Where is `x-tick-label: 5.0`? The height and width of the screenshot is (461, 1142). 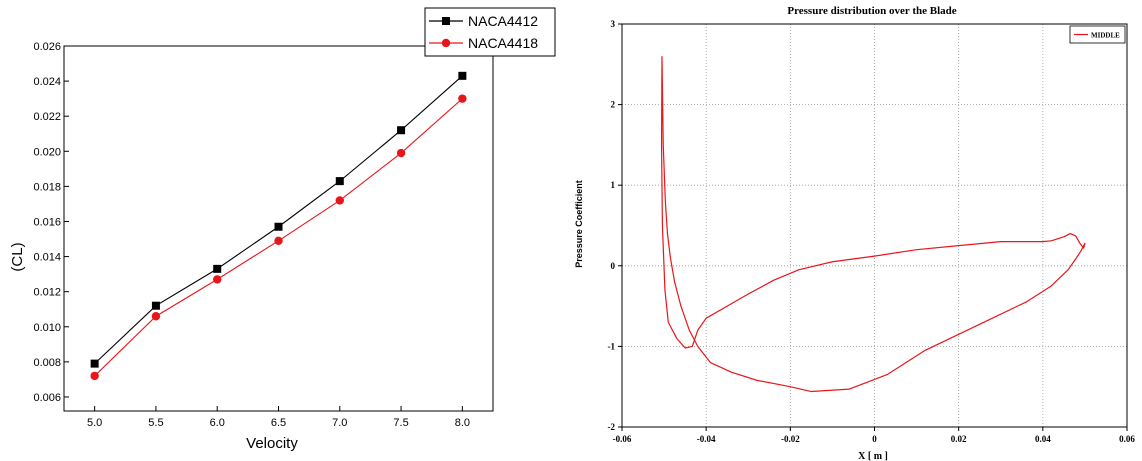 x-tick-label: 5.0 is located at coordinates (94, 423).